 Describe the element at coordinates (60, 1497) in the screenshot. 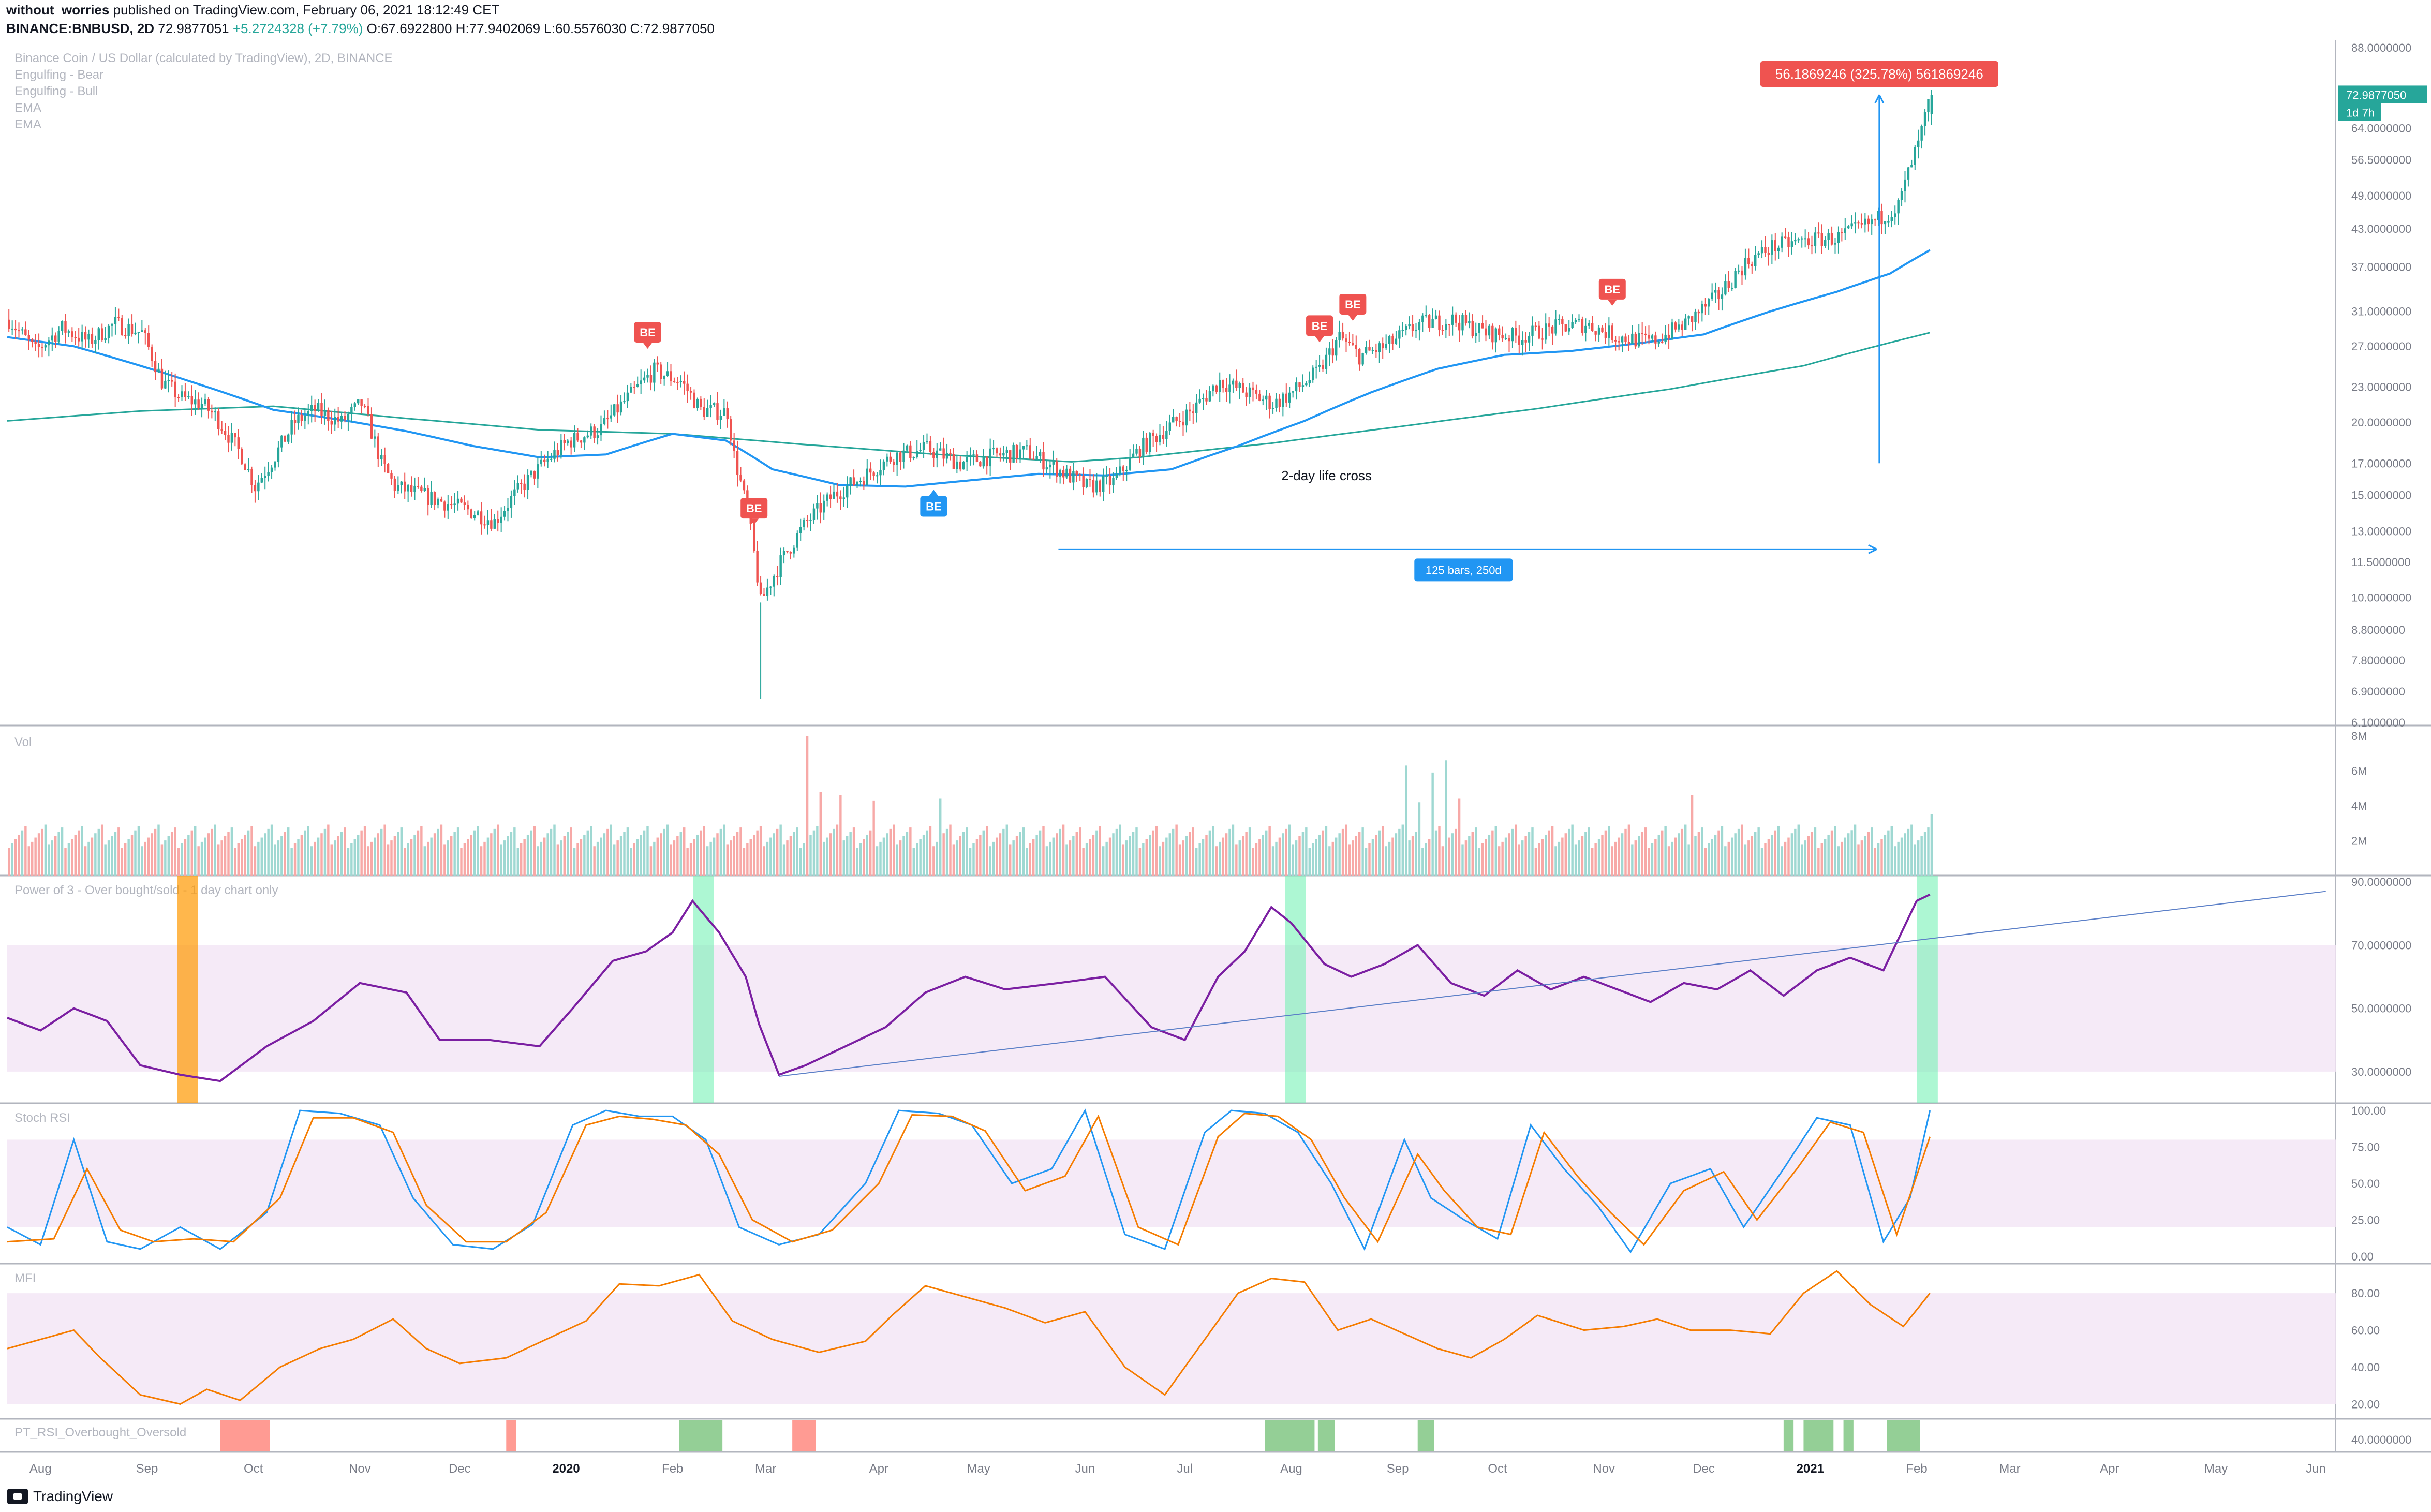

I see `tradingview-logo: TradingView` at that location.